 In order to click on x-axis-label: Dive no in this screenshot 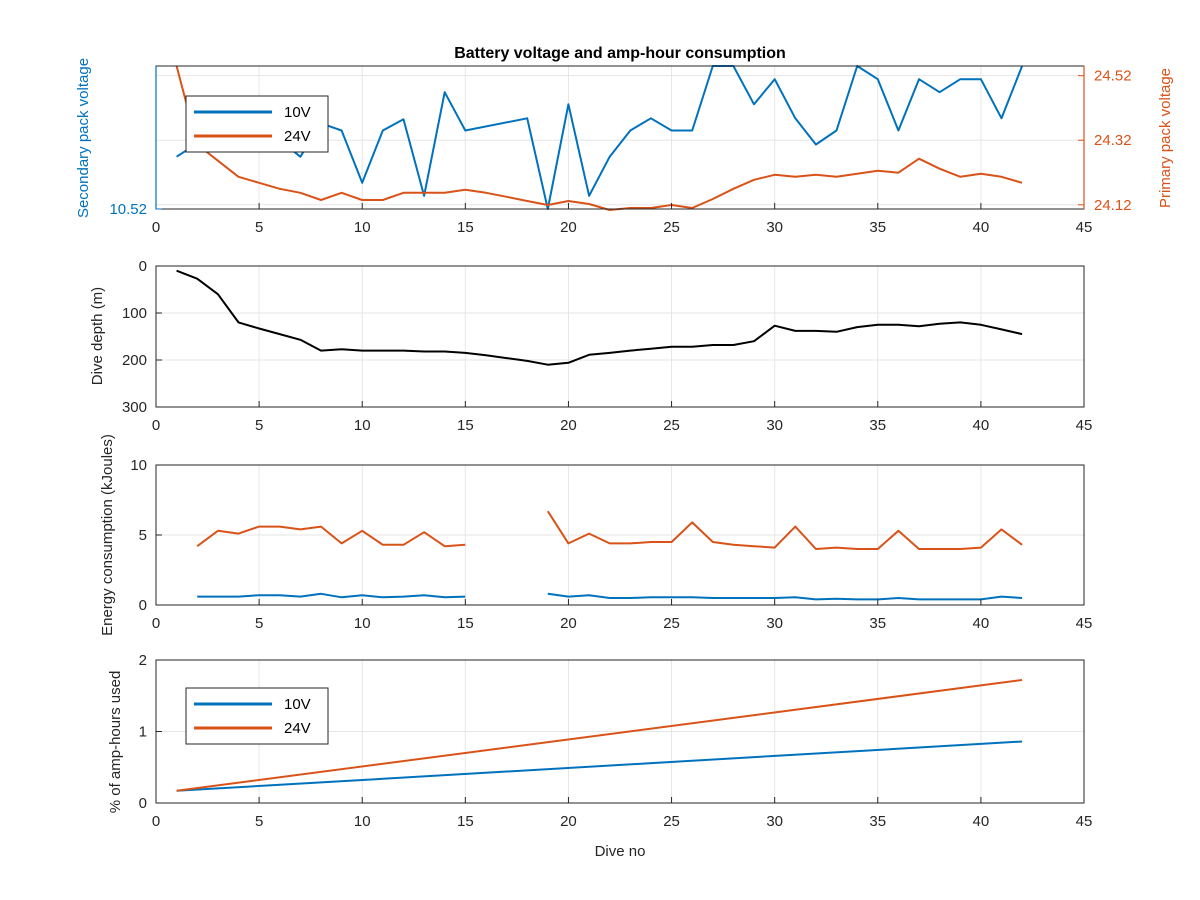, I will do `click(620, 851)`.